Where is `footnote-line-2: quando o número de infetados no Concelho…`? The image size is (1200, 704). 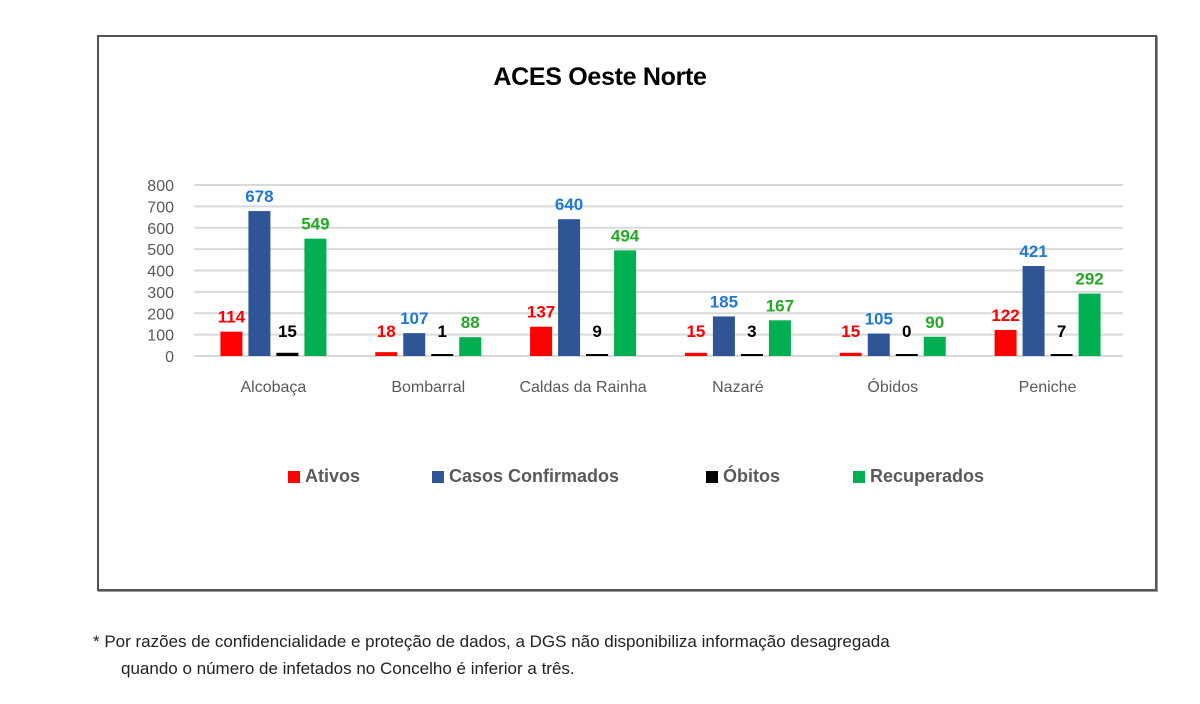
footnote-line-2: quando o número de infetados no Concelho… is located at coordinates (348, 668).